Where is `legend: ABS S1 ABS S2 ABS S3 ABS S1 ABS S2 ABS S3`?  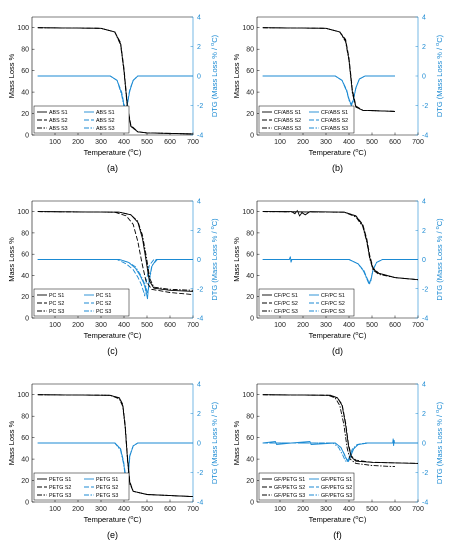 legend: ABS S1 ABS S2 ABS S3 ABS S1 ABS S2 ABS S3 is located at coordinates (81, 119).